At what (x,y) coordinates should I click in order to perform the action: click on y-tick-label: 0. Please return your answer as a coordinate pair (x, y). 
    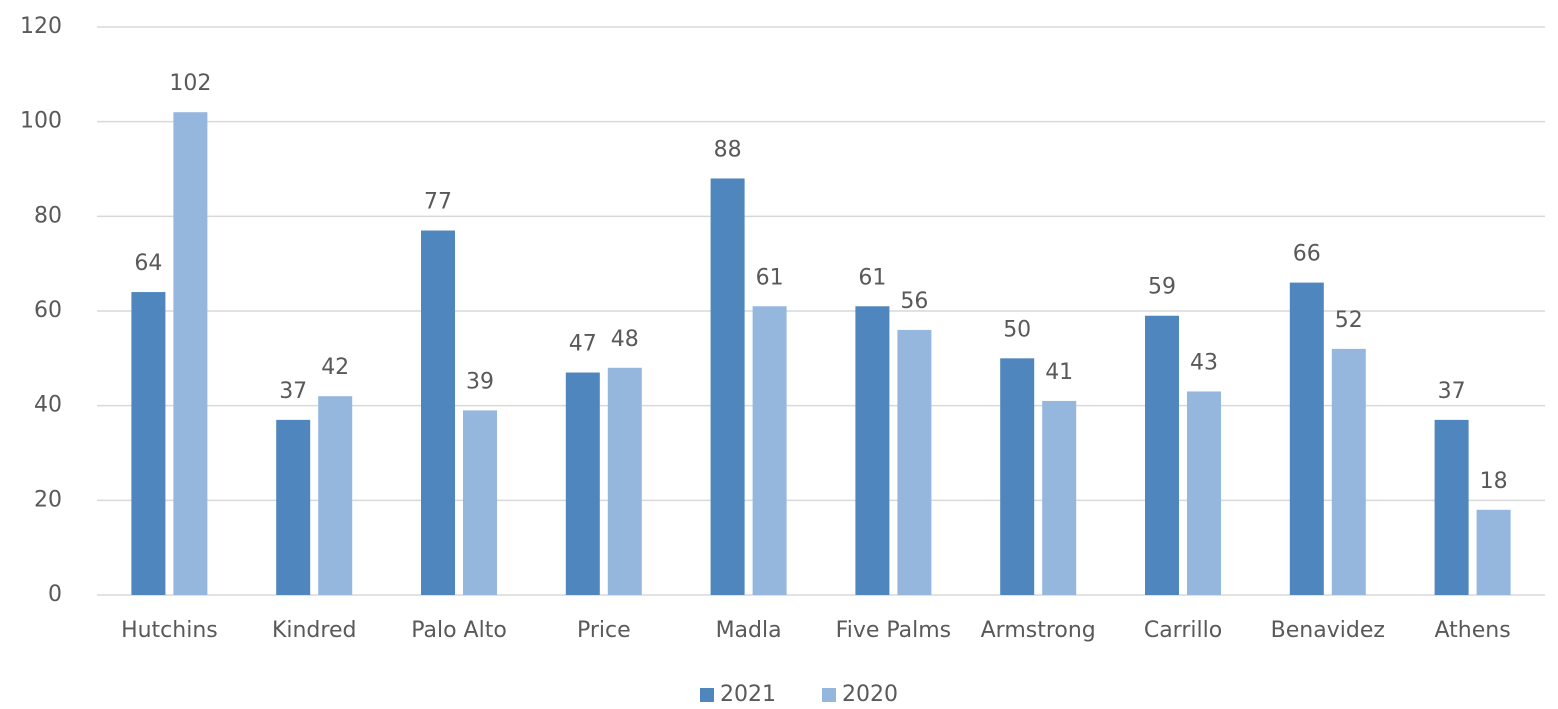
    Looking at the image, I should click on (55, 594).